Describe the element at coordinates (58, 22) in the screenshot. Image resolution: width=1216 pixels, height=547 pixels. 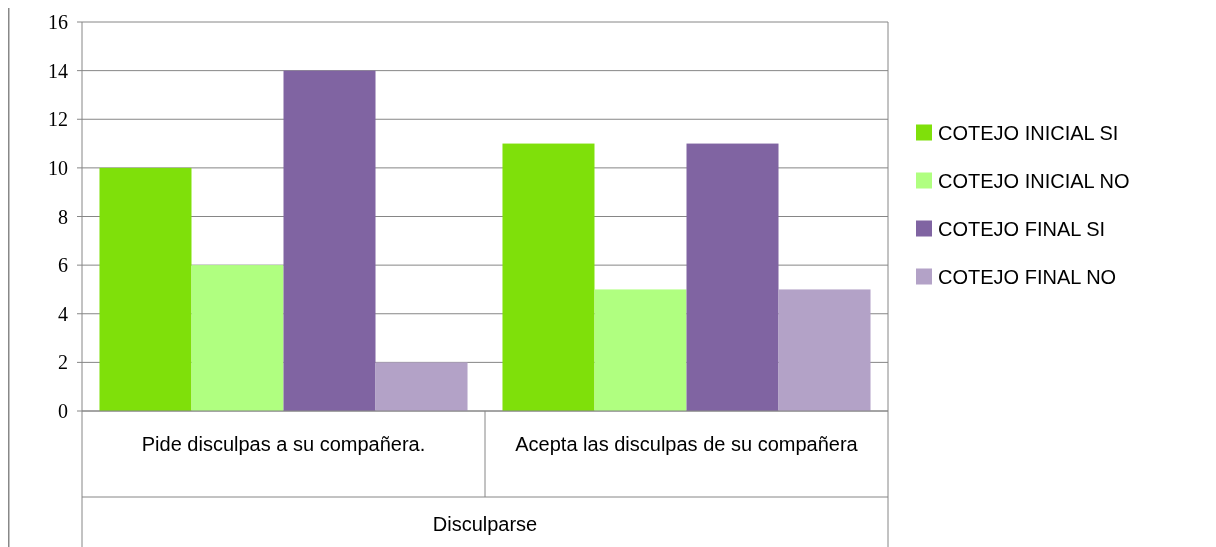
I see `y-tick-label: 16` at that location.